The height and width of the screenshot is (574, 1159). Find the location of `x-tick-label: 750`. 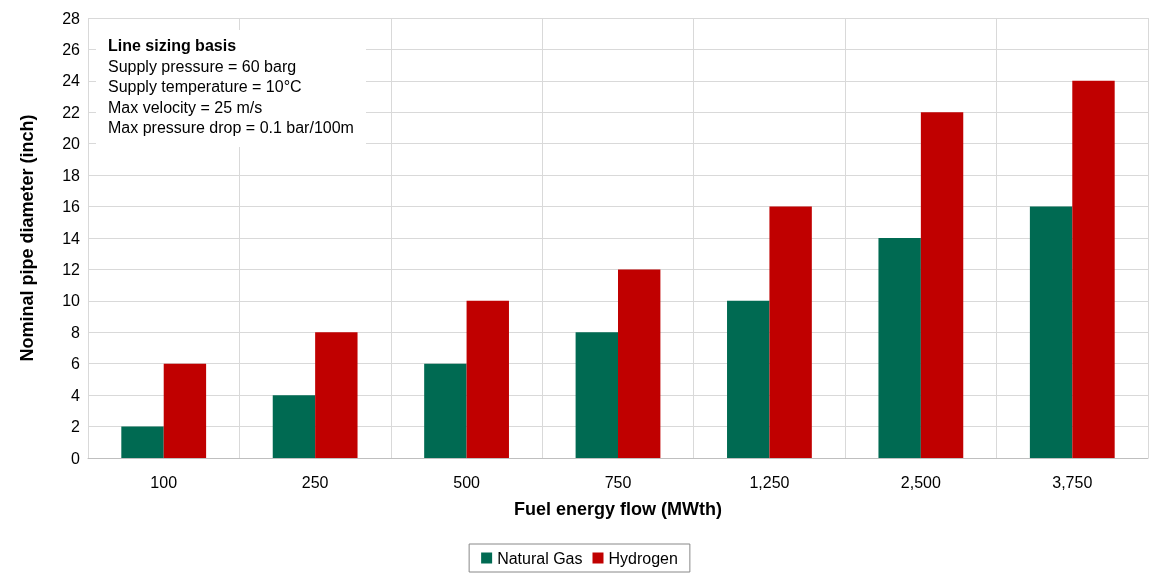

x-tick-label: 750 is located at coordinates (618, 482).